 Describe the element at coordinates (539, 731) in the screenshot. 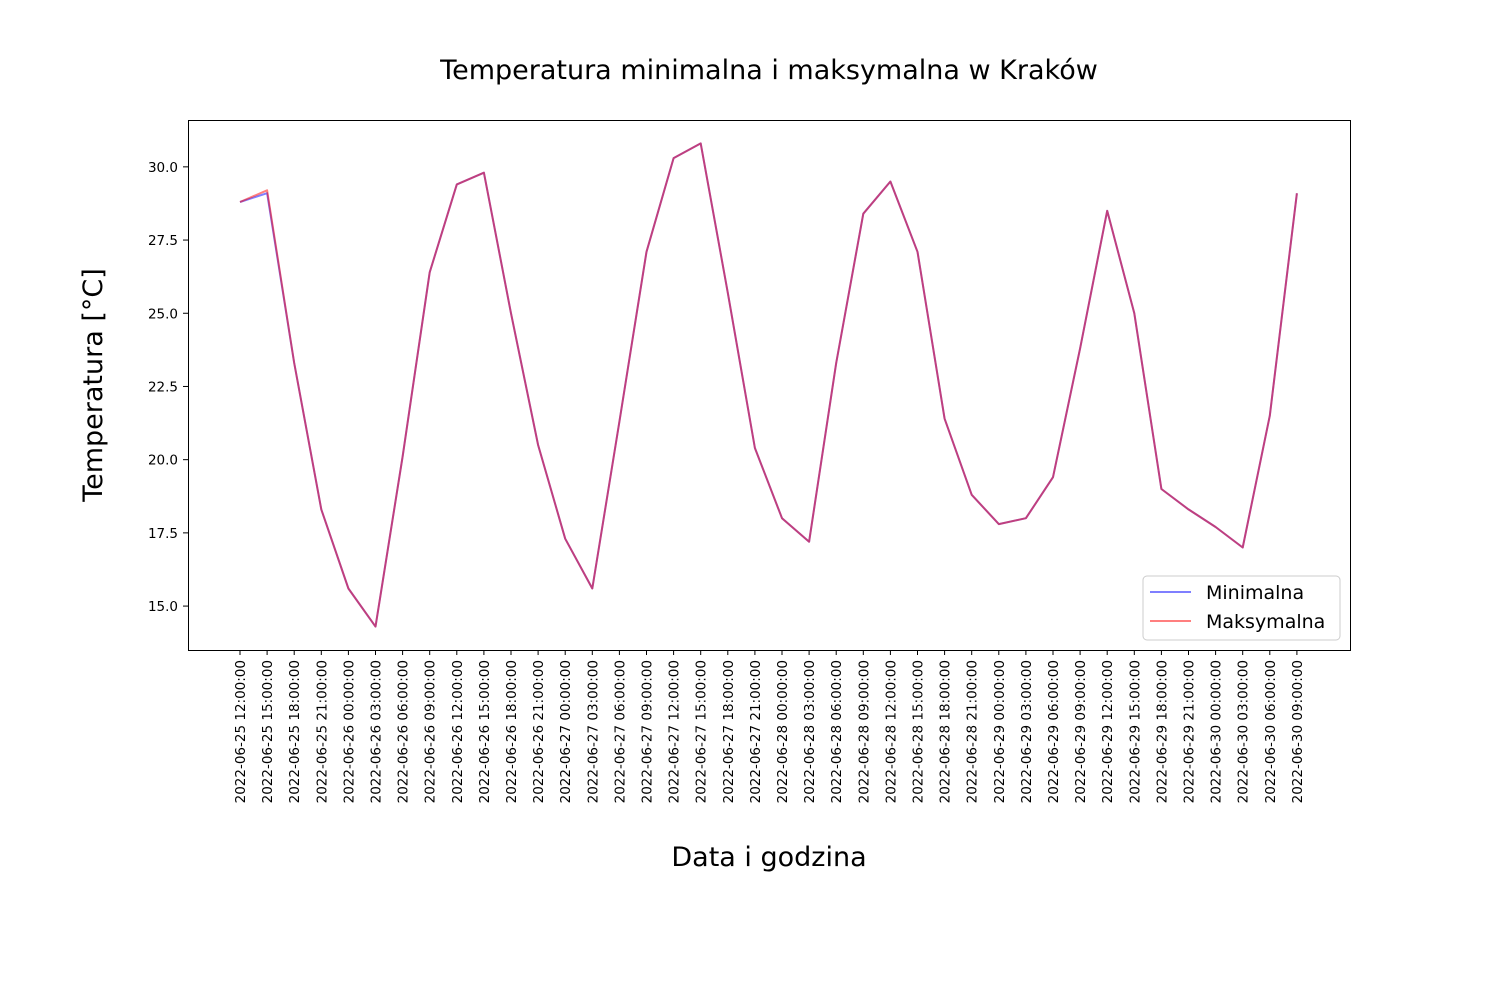

I see `x-tick-label: 2022-06-26 21:00:00` at that location.